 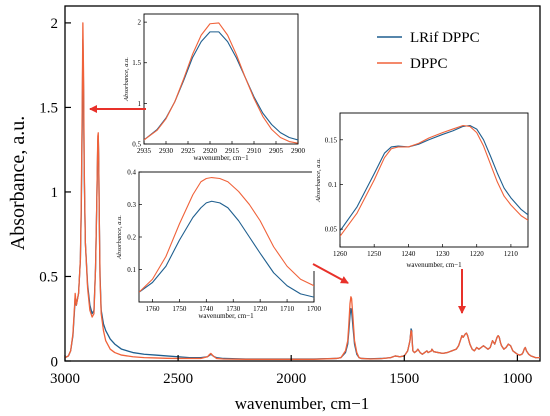 What do you see at coordinates (232, 151) in the screenshot?
I see `inset-ch-stretch-x-tick-label: 2915` at bounding box center [232, 151].